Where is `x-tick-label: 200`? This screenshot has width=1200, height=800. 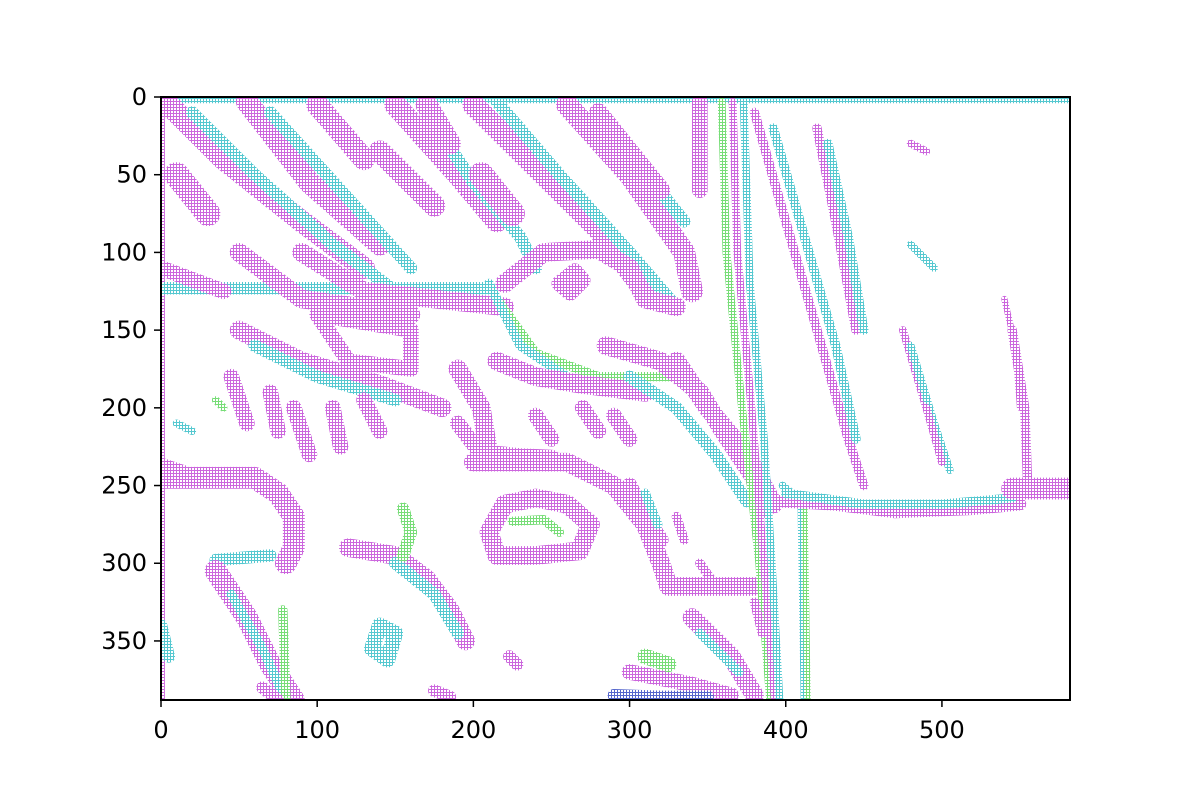
x-tick-label: 200 is located at coordinates (473, 730).